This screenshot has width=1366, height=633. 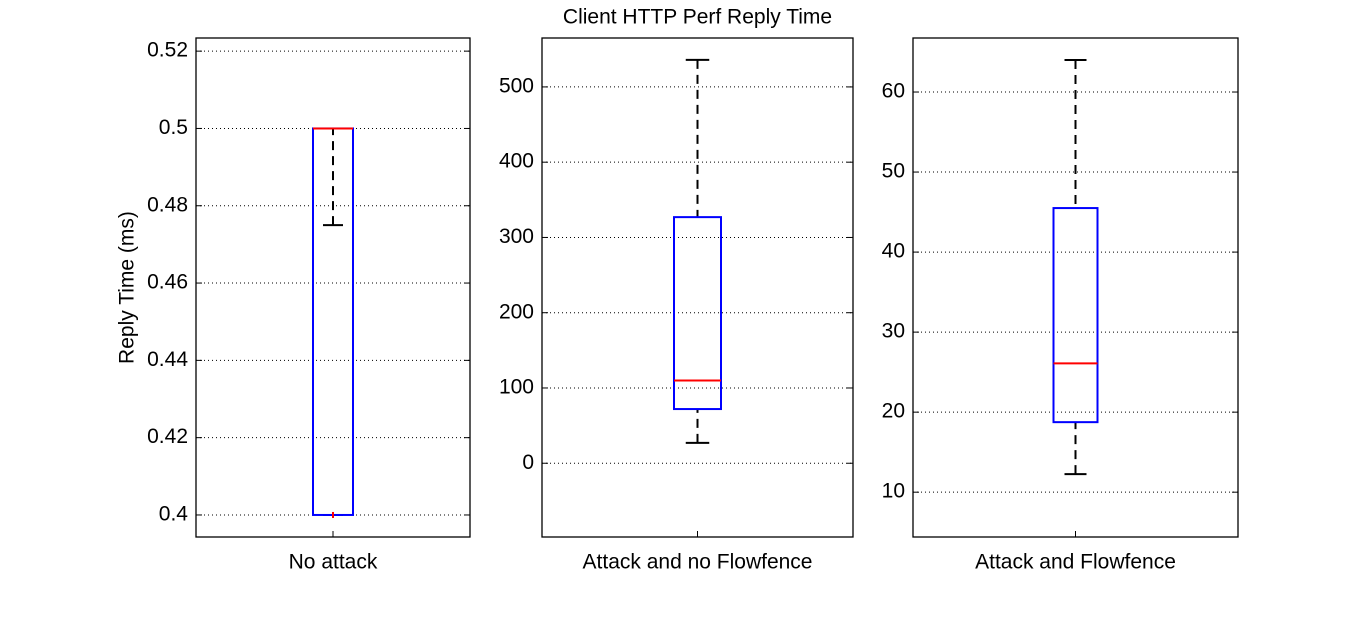 What do you see at coordinates (167, 282) in the screenshot?
I see `y-tick-label: 0.46` at bounding box center [167, 282].